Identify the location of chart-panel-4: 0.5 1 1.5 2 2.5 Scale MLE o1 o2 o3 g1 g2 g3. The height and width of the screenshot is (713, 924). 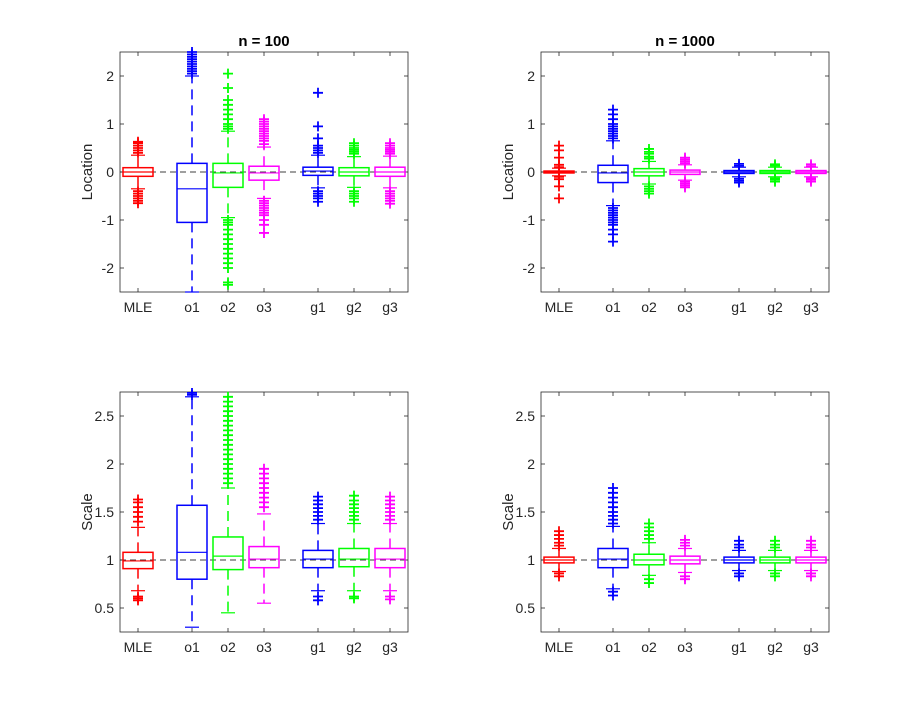
(665, 523).